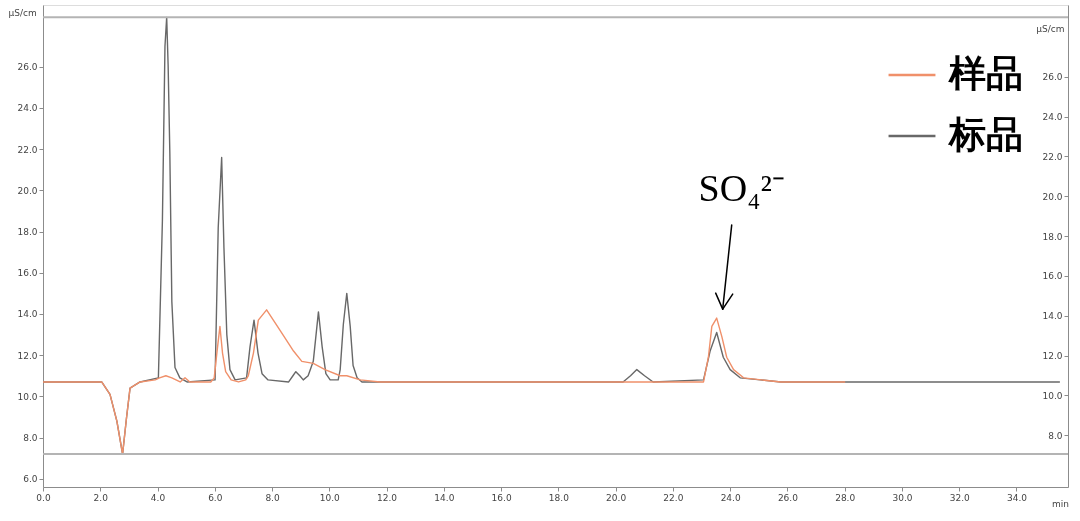 The height and width of the screenshot is (521, 1080). Describe the element at coordinates (27, 314) in the screenshot. I see `y-tick-label: 14.0` at that location.